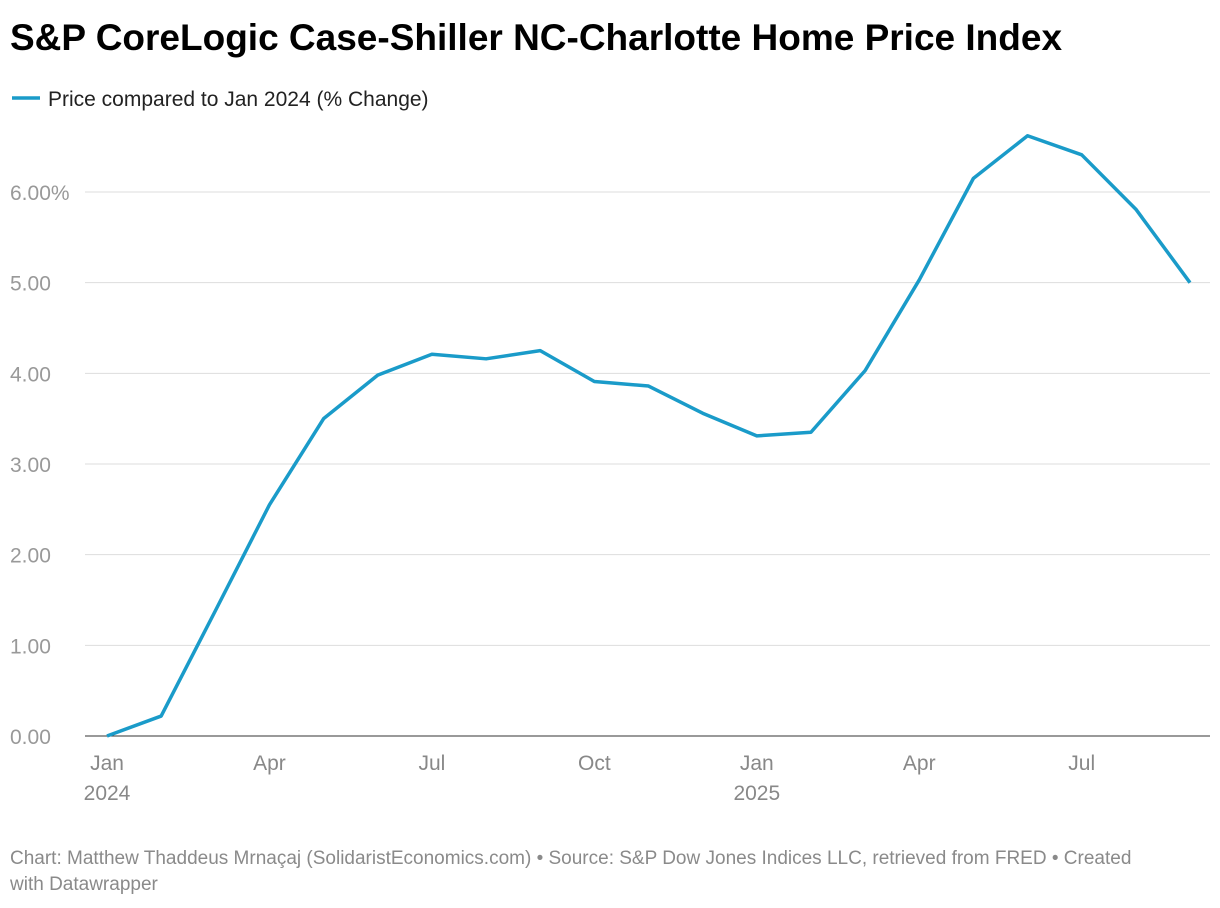 The image size is (1220, 908). What do you see at coordinates (30, 646) in the screenshot?
I see `y-tick-label: 1.00` at bounding box center [30, 646].